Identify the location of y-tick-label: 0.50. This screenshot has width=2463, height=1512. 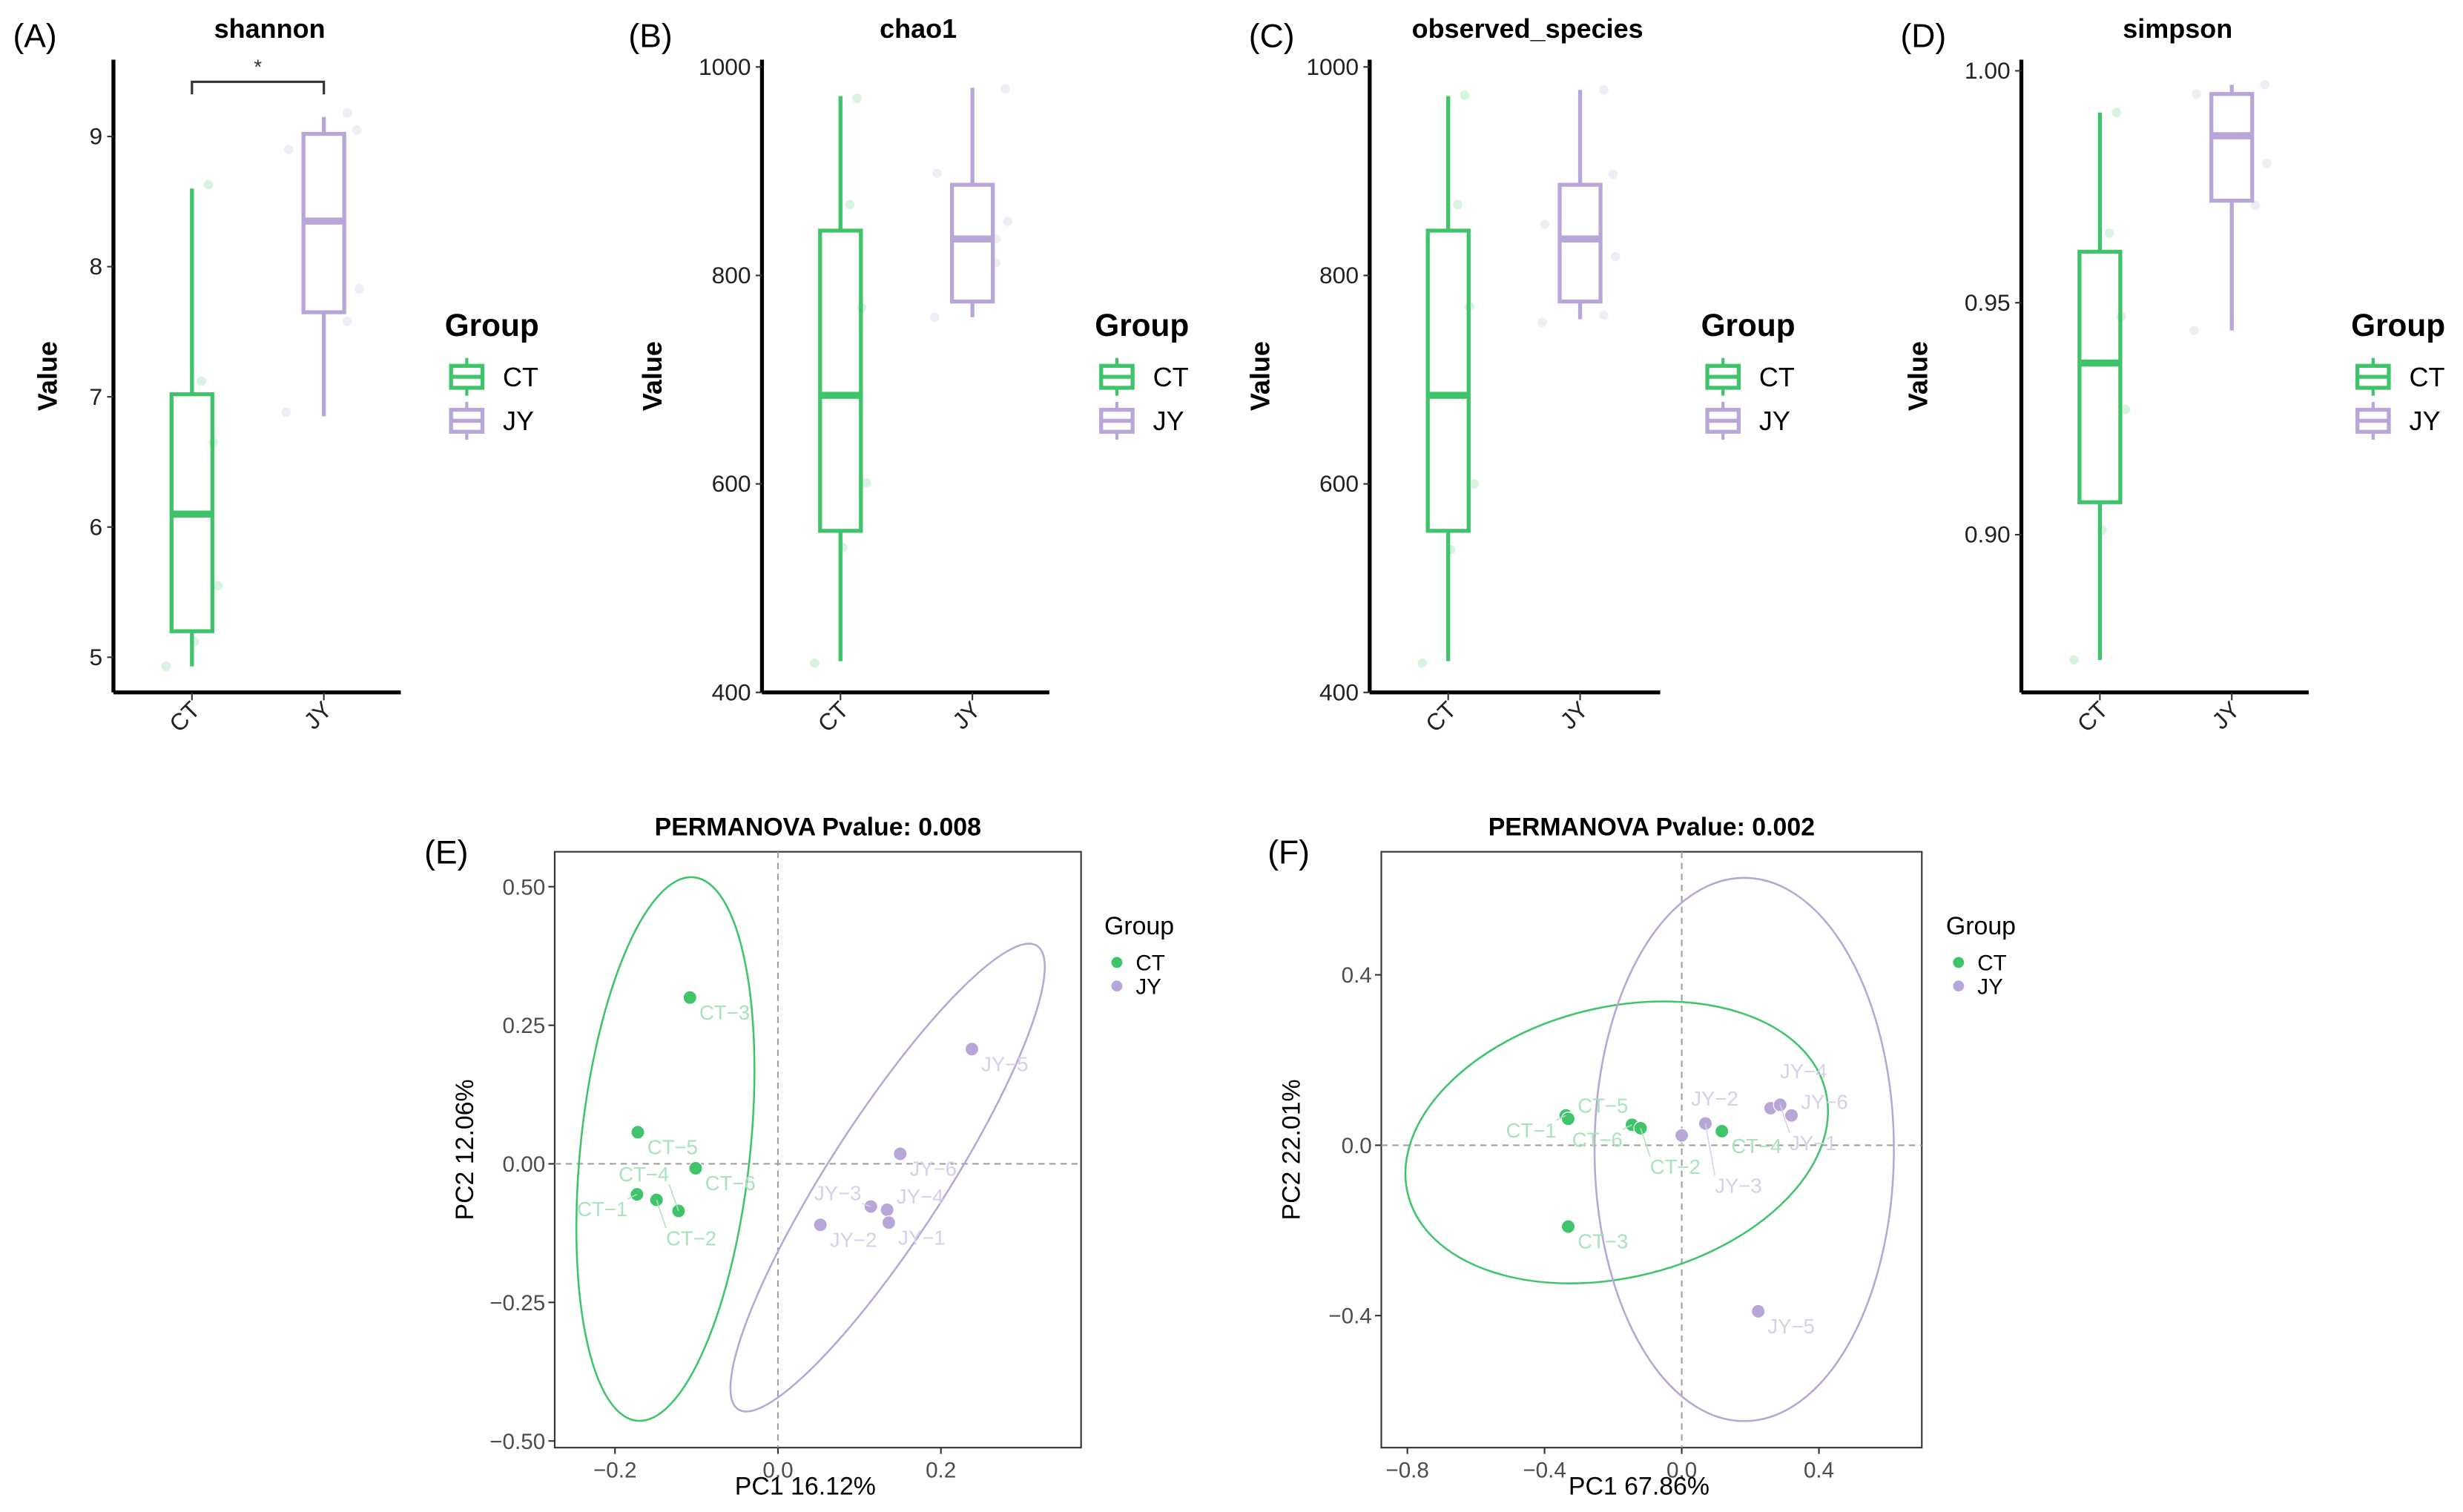
(524, 887).